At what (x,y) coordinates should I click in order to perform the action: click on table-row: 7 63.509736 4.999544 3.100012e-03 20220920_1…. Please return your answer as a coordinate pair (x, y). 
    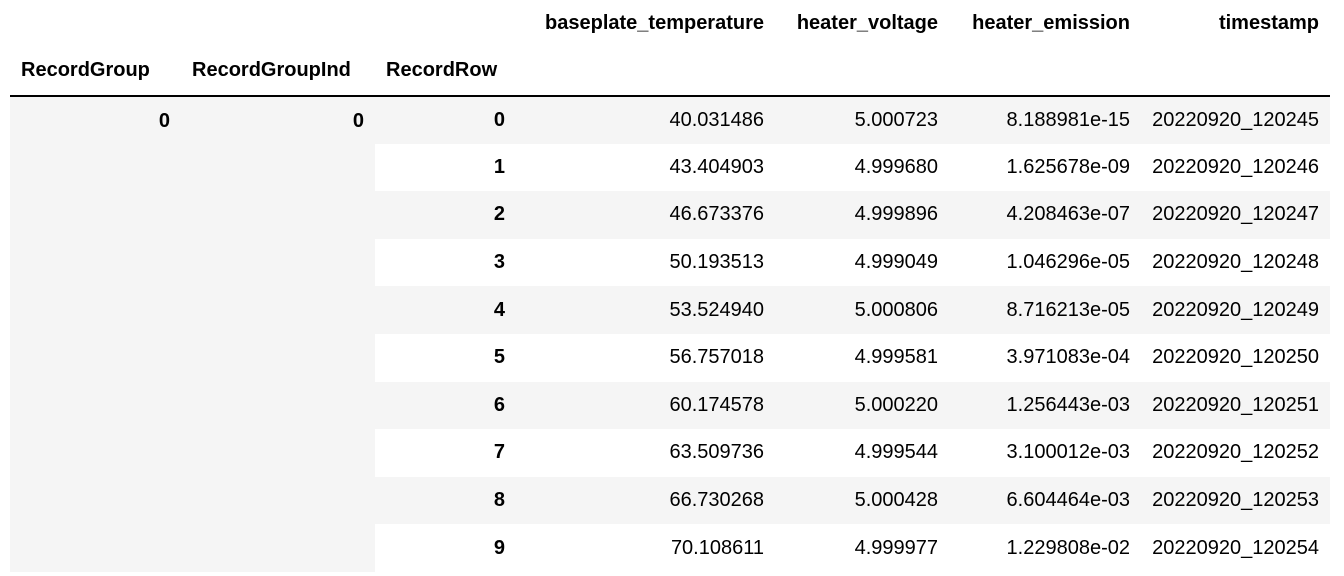
    Looking at the image, I should click on (670, 453).